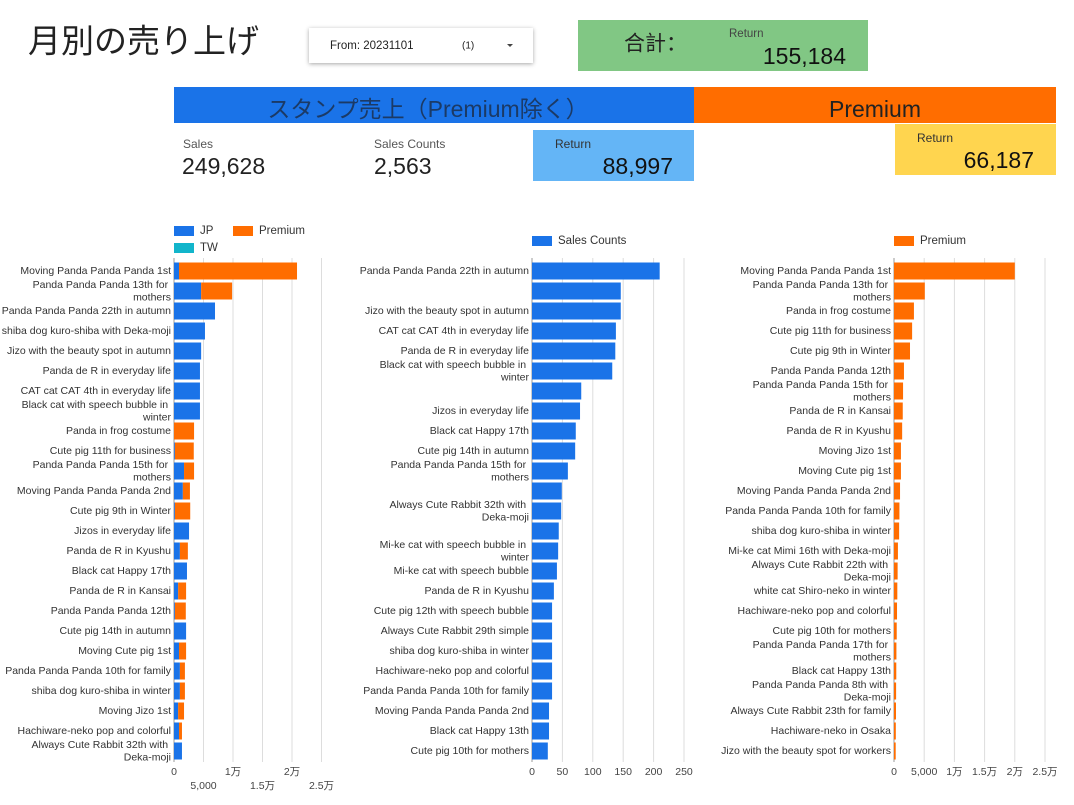  I want to click on category-label: Mi-ke cat with speech bubble in winter, so click(455, 551).